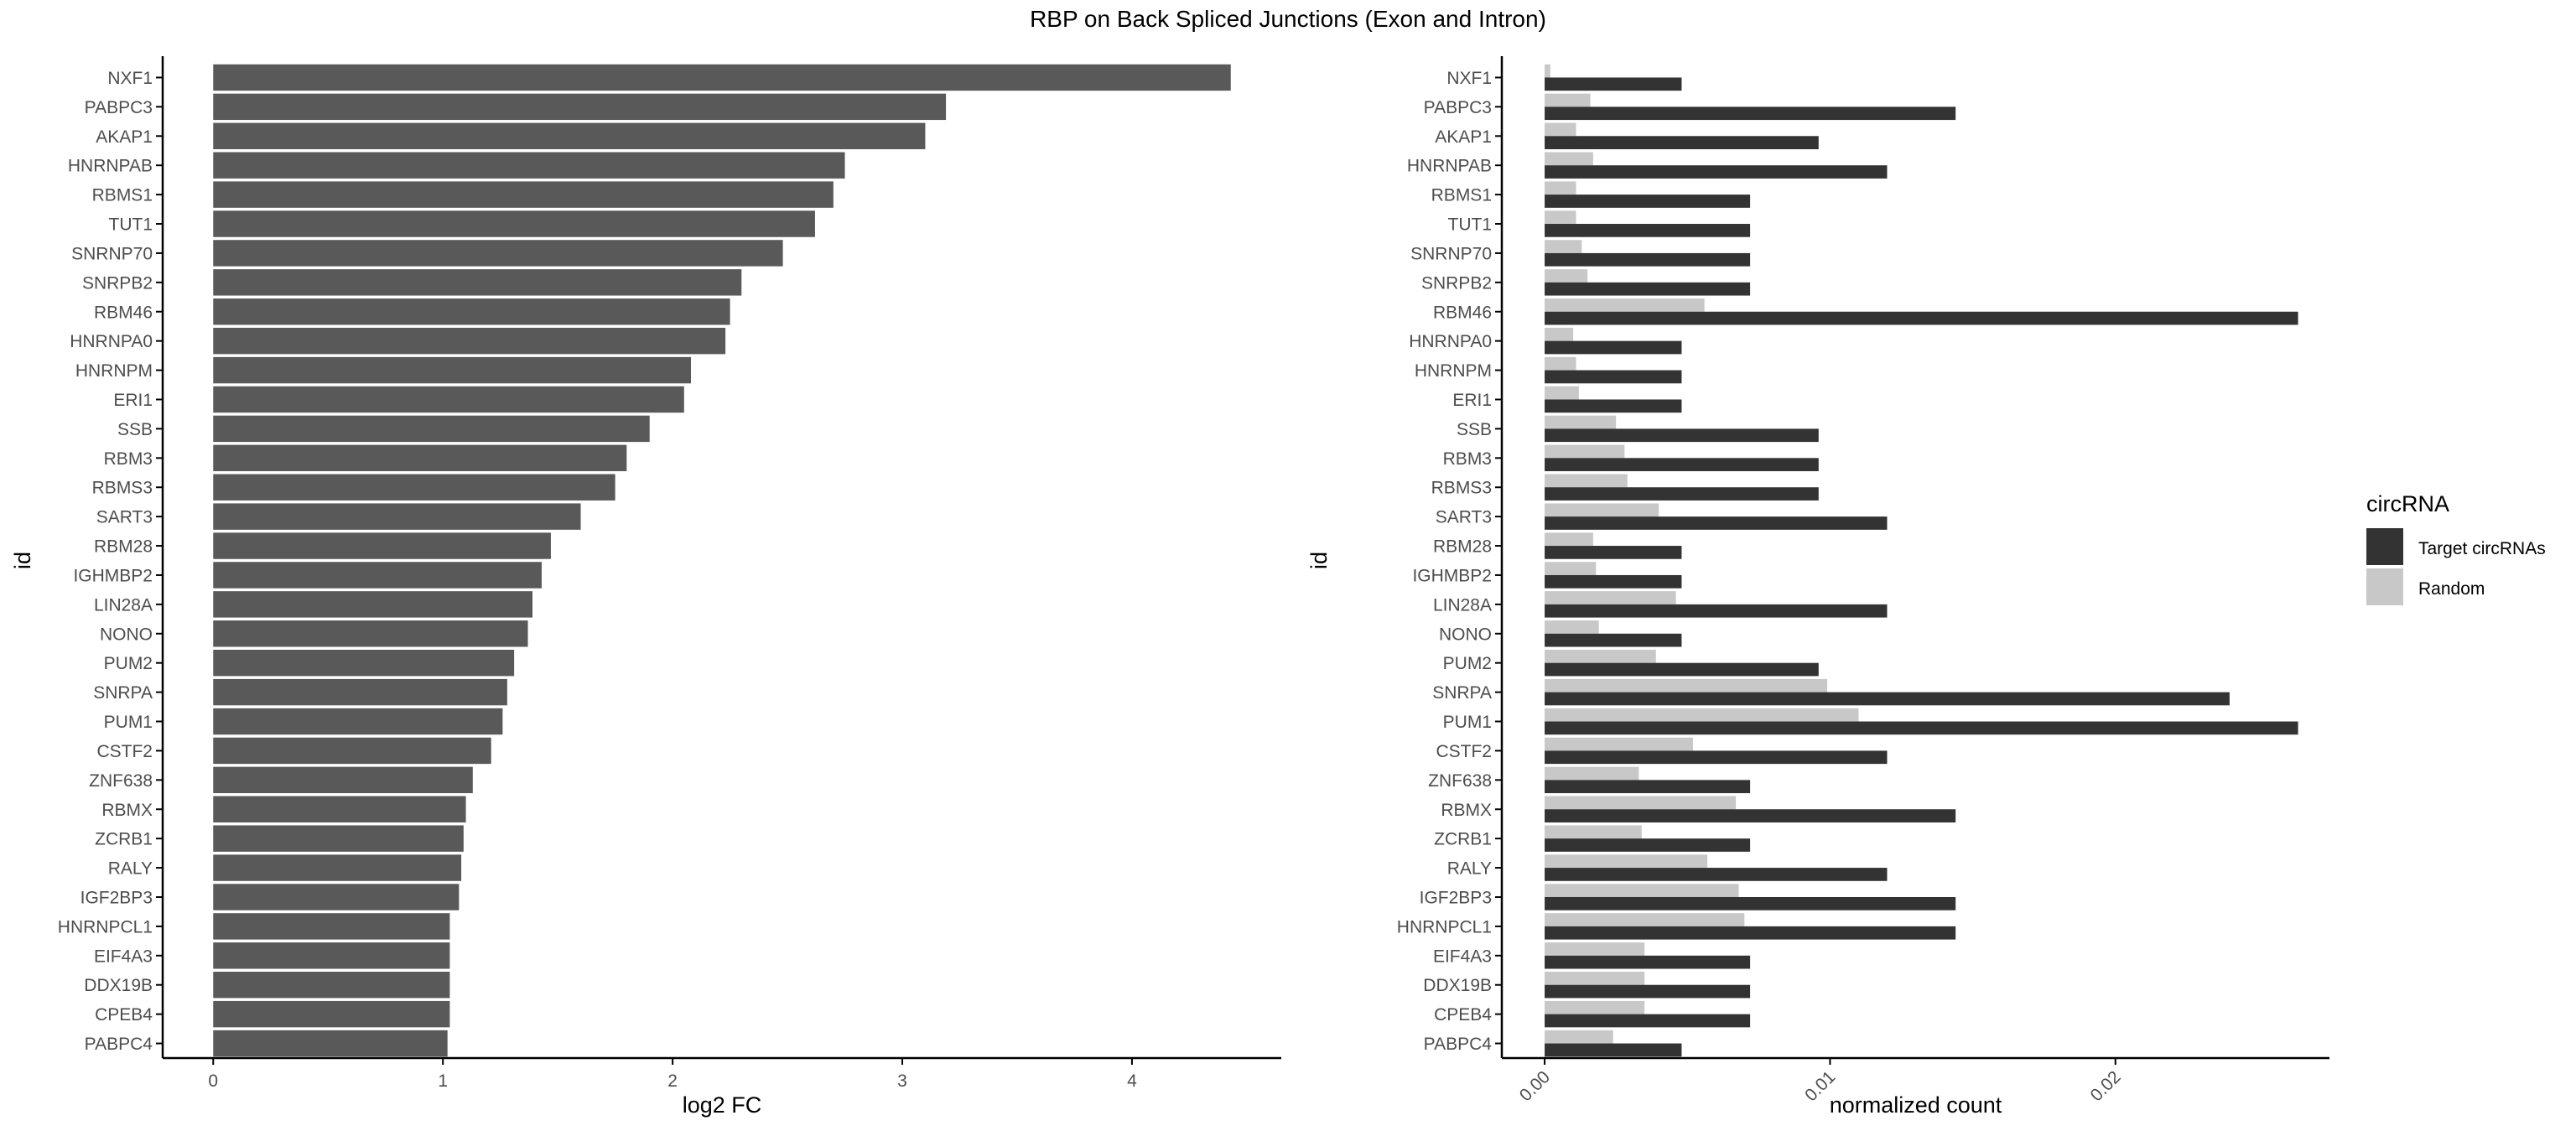  What do you see at coordinates (1467, 459) in the screenshot?
I see `right-y-tick-label: RBM3` at bounding box center [1467, 459].